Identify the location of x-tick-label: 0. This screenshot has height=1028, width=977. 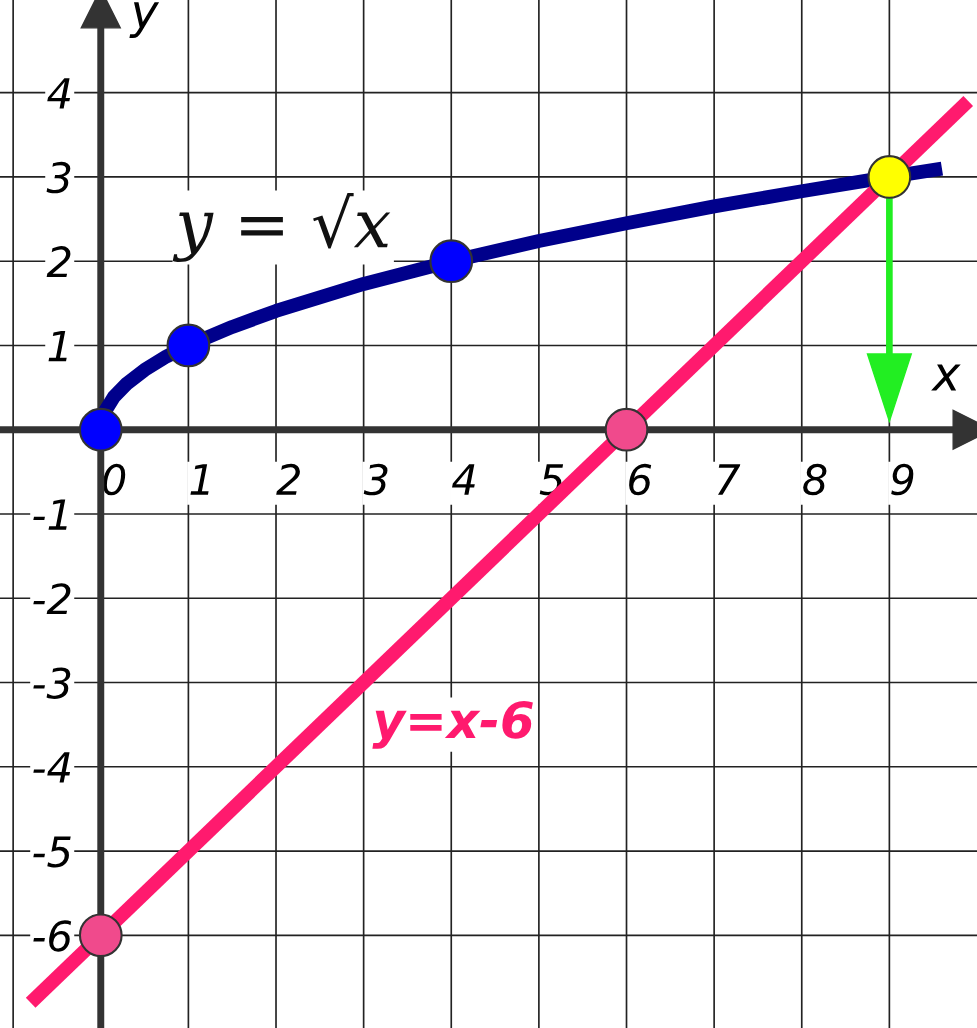
(114, 479).